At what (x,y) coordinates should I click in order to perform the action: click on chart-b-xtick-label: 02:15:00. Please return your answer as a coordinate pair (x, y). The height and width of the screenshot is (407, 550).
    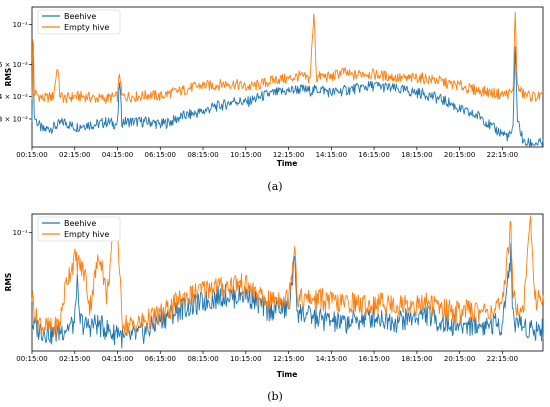
    Looking at the image, I should click on (74, 359).